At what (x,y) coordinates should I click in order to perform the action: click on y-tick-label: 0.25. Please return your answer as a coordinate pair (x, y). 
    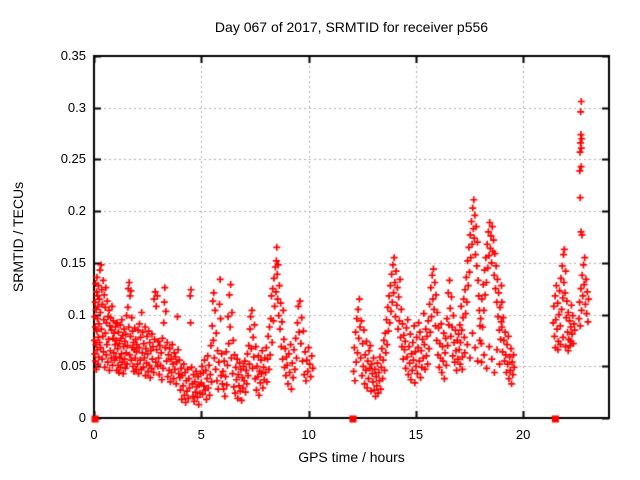
    Looking at the image, I should click on (73, 159).